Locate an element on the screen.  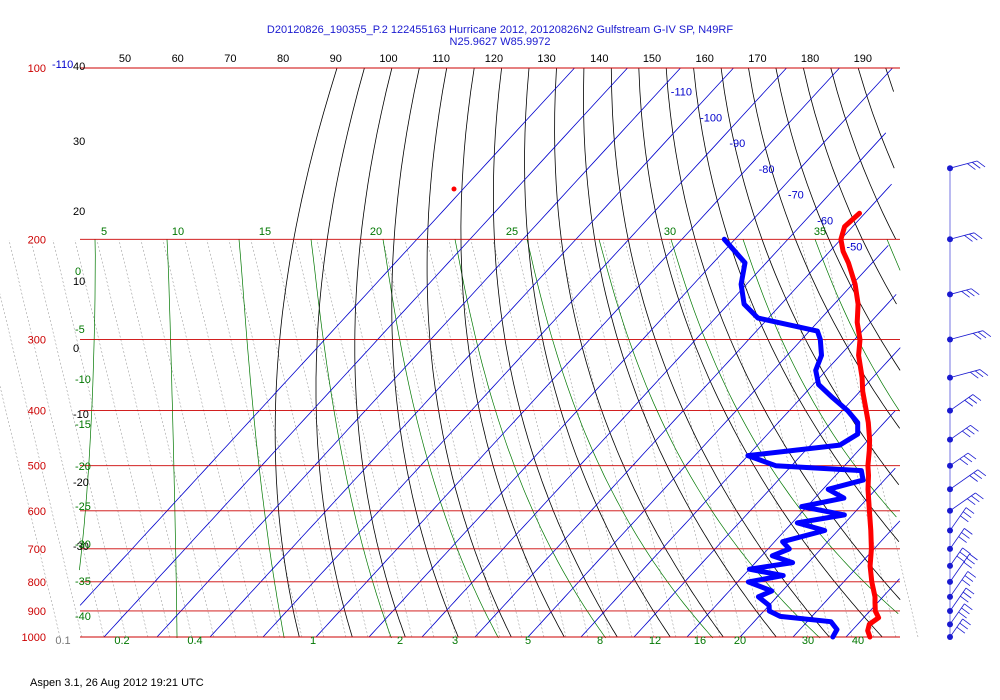
top-scale-label: 130 is located at coordinates (546, 59).